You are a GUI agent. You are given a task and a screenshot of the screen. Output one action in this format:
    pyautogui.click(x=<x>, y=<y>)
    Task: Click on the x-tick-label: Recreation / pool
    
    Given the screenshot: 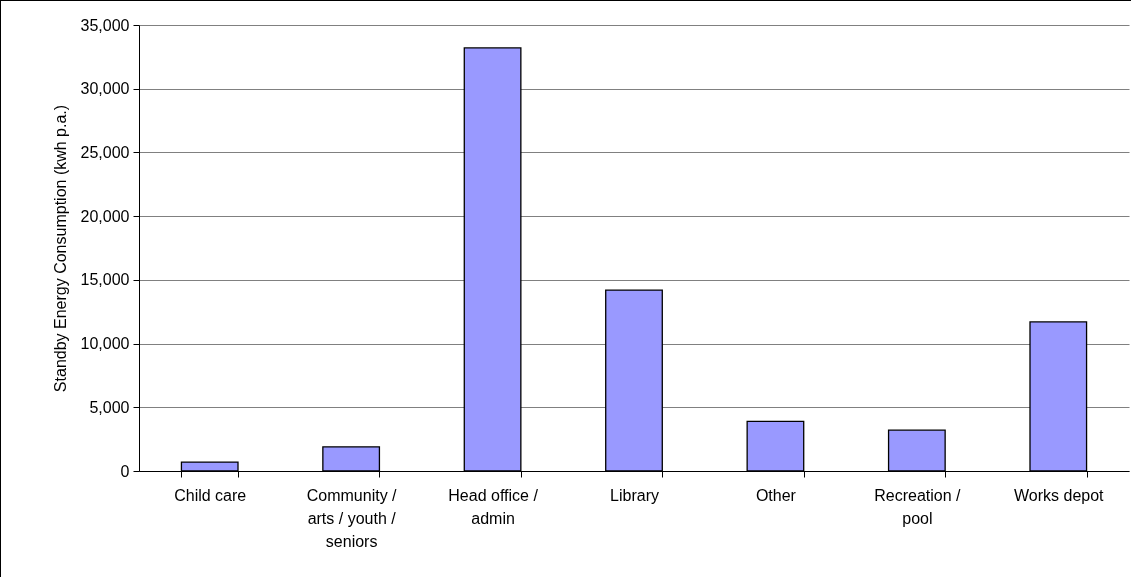 What is the action you would take?
    pyautogui.click(x=918, y=506)
    